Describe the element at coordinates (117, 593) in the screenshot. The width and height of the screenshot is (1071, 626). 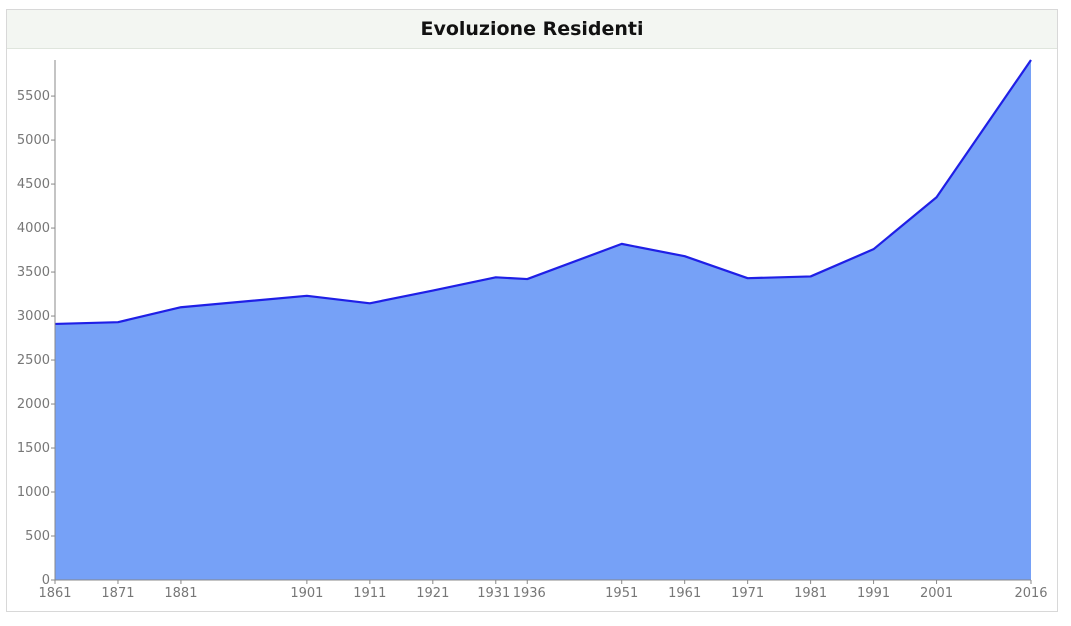
I see `x-tick-label-1871: 1871` at that location.